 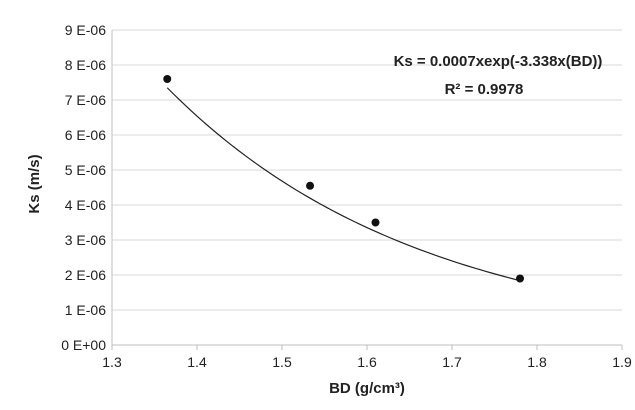 I want to click on r-squared-annotation: R² = 0.9978, so click(x=484, y=89).